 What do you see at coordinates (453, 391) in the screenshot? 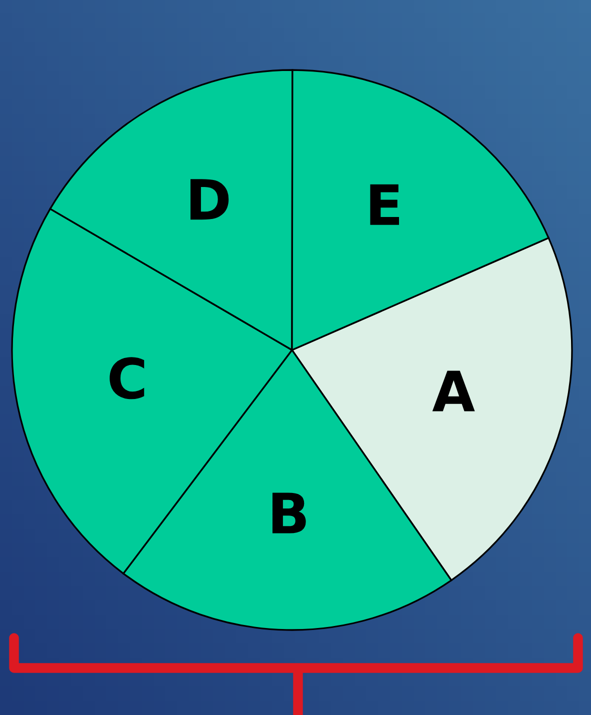
I see `slice-label: A` at bounding box center [453, 391].